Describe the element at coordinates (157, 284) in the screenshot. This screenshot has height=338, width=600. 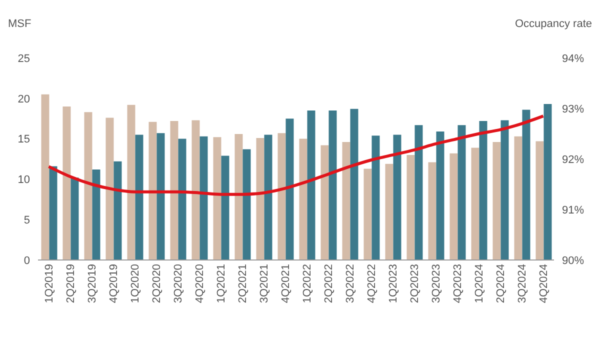
I see `x-tick-label: 2Q2020` at that location.